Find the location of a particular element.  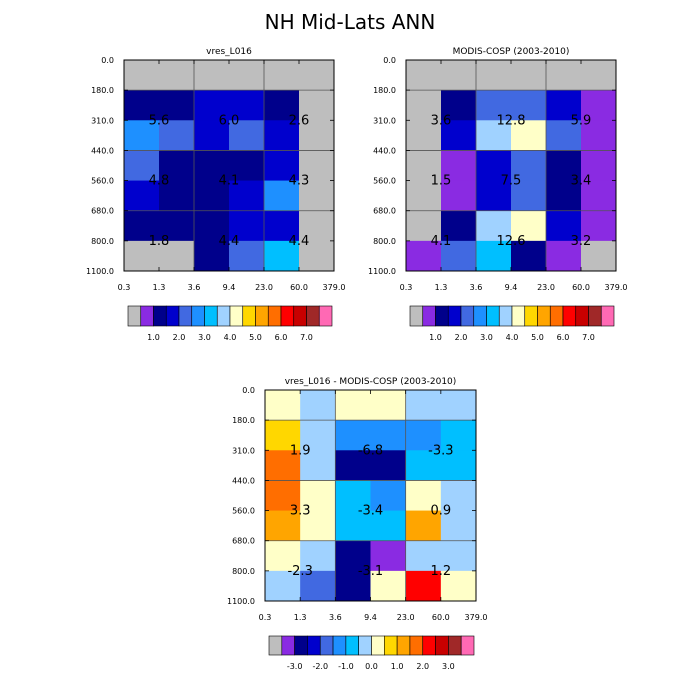

colorbar-label: 4.0 is located at coordinates (230, 337).